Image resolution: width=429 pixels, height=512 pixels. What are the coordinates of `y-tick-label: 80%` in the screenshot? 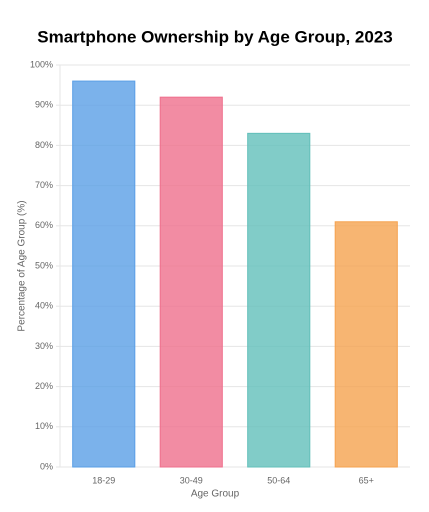 It's located at (44, 145).